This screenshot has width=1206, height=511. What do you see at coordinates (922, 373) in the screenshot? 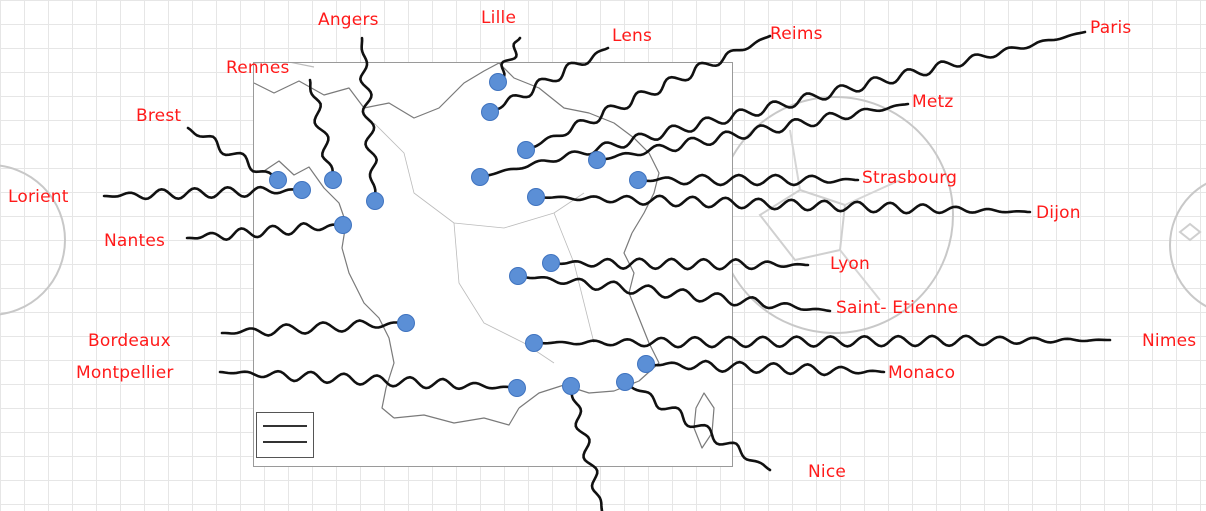
I see `city-label-monaco: Monaco` at bounding box center [922, 373].